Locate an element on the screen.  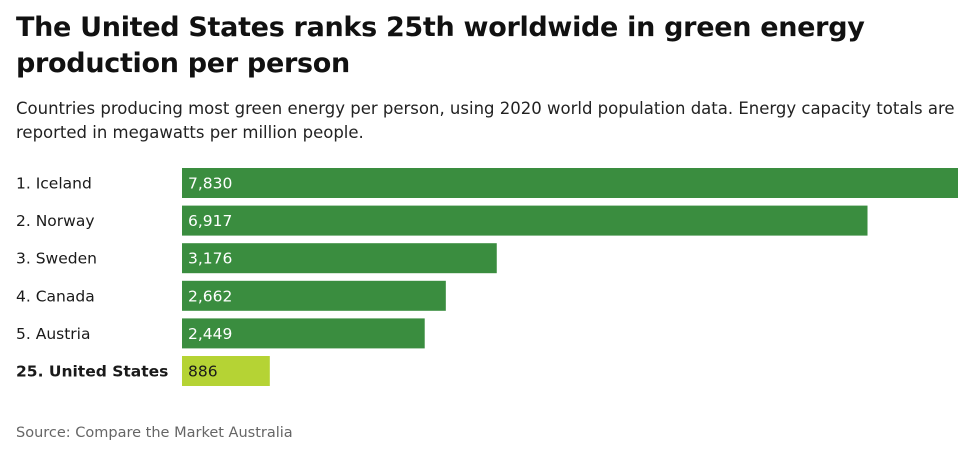
bar-row: 2. Norway 6,917 is located at coordinates (442, 220).